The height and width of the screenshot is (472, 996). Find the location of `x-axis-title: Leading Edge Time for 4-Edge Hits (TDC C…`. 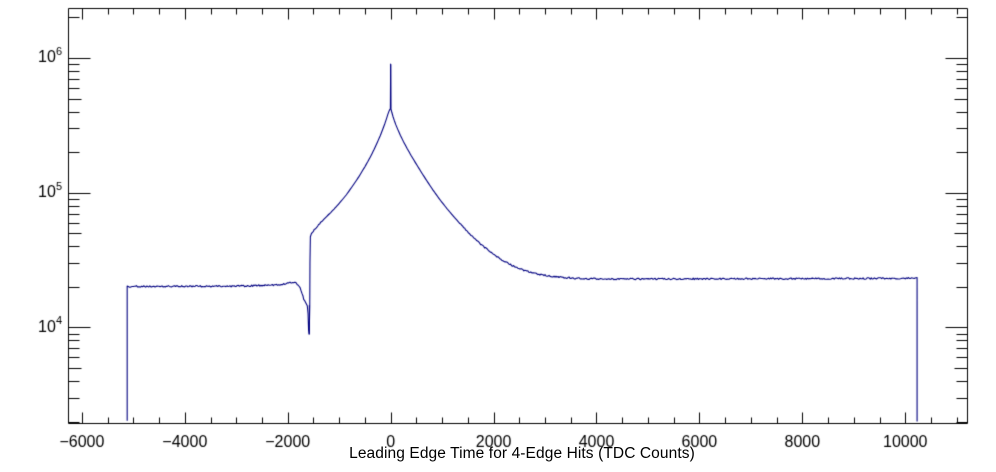

x-axis-title: Leading Edge Time for 4-Edge Hits (TDC C… is located at coordinates (498, 454).